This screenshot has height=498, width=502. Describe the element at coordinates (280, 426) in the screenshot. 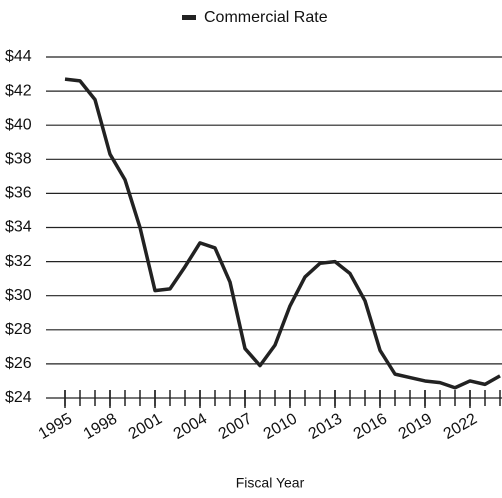

I see `x-tick-label: 2010` at that location.